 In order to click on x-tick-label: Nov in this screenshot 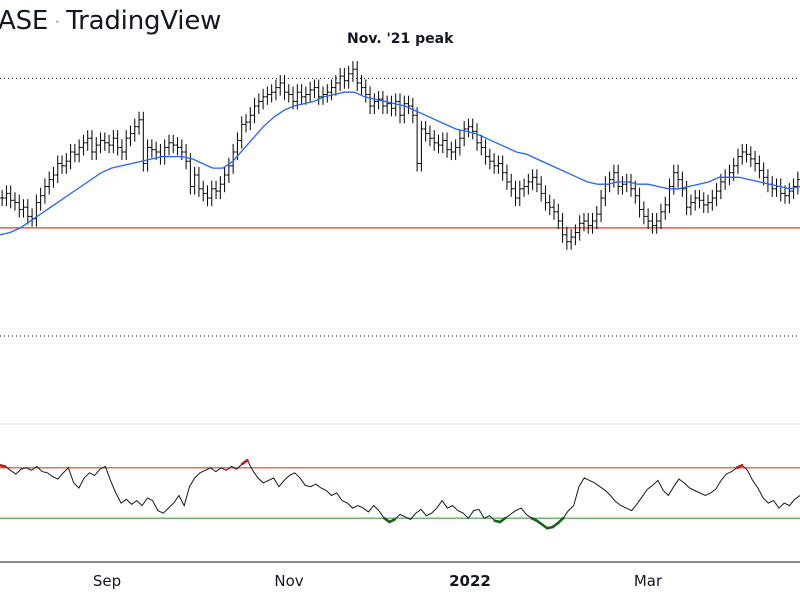, I will do `click(289, 581)`.